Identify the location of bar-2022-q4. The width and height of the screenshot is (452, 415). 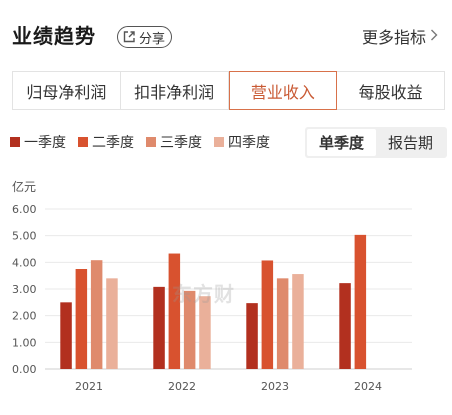
(205, 332).